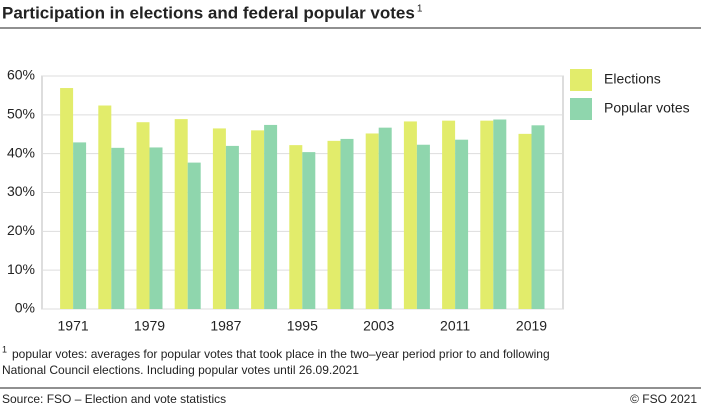 This screenshot has width=701, height=410. What do you see at coordinates (302, 326) in the screenshot?
I see `x-tick-label: 1995` at bounding box center [302, 326].